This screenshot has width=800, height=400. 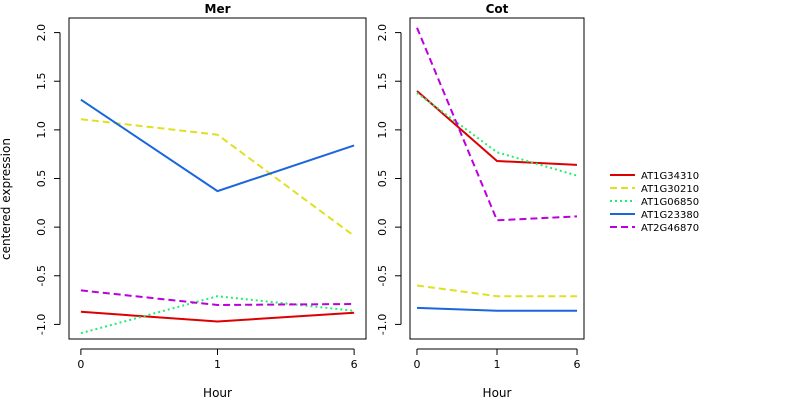 I want to click on legend-label: AT1G34310, so click(x=670, y=176).